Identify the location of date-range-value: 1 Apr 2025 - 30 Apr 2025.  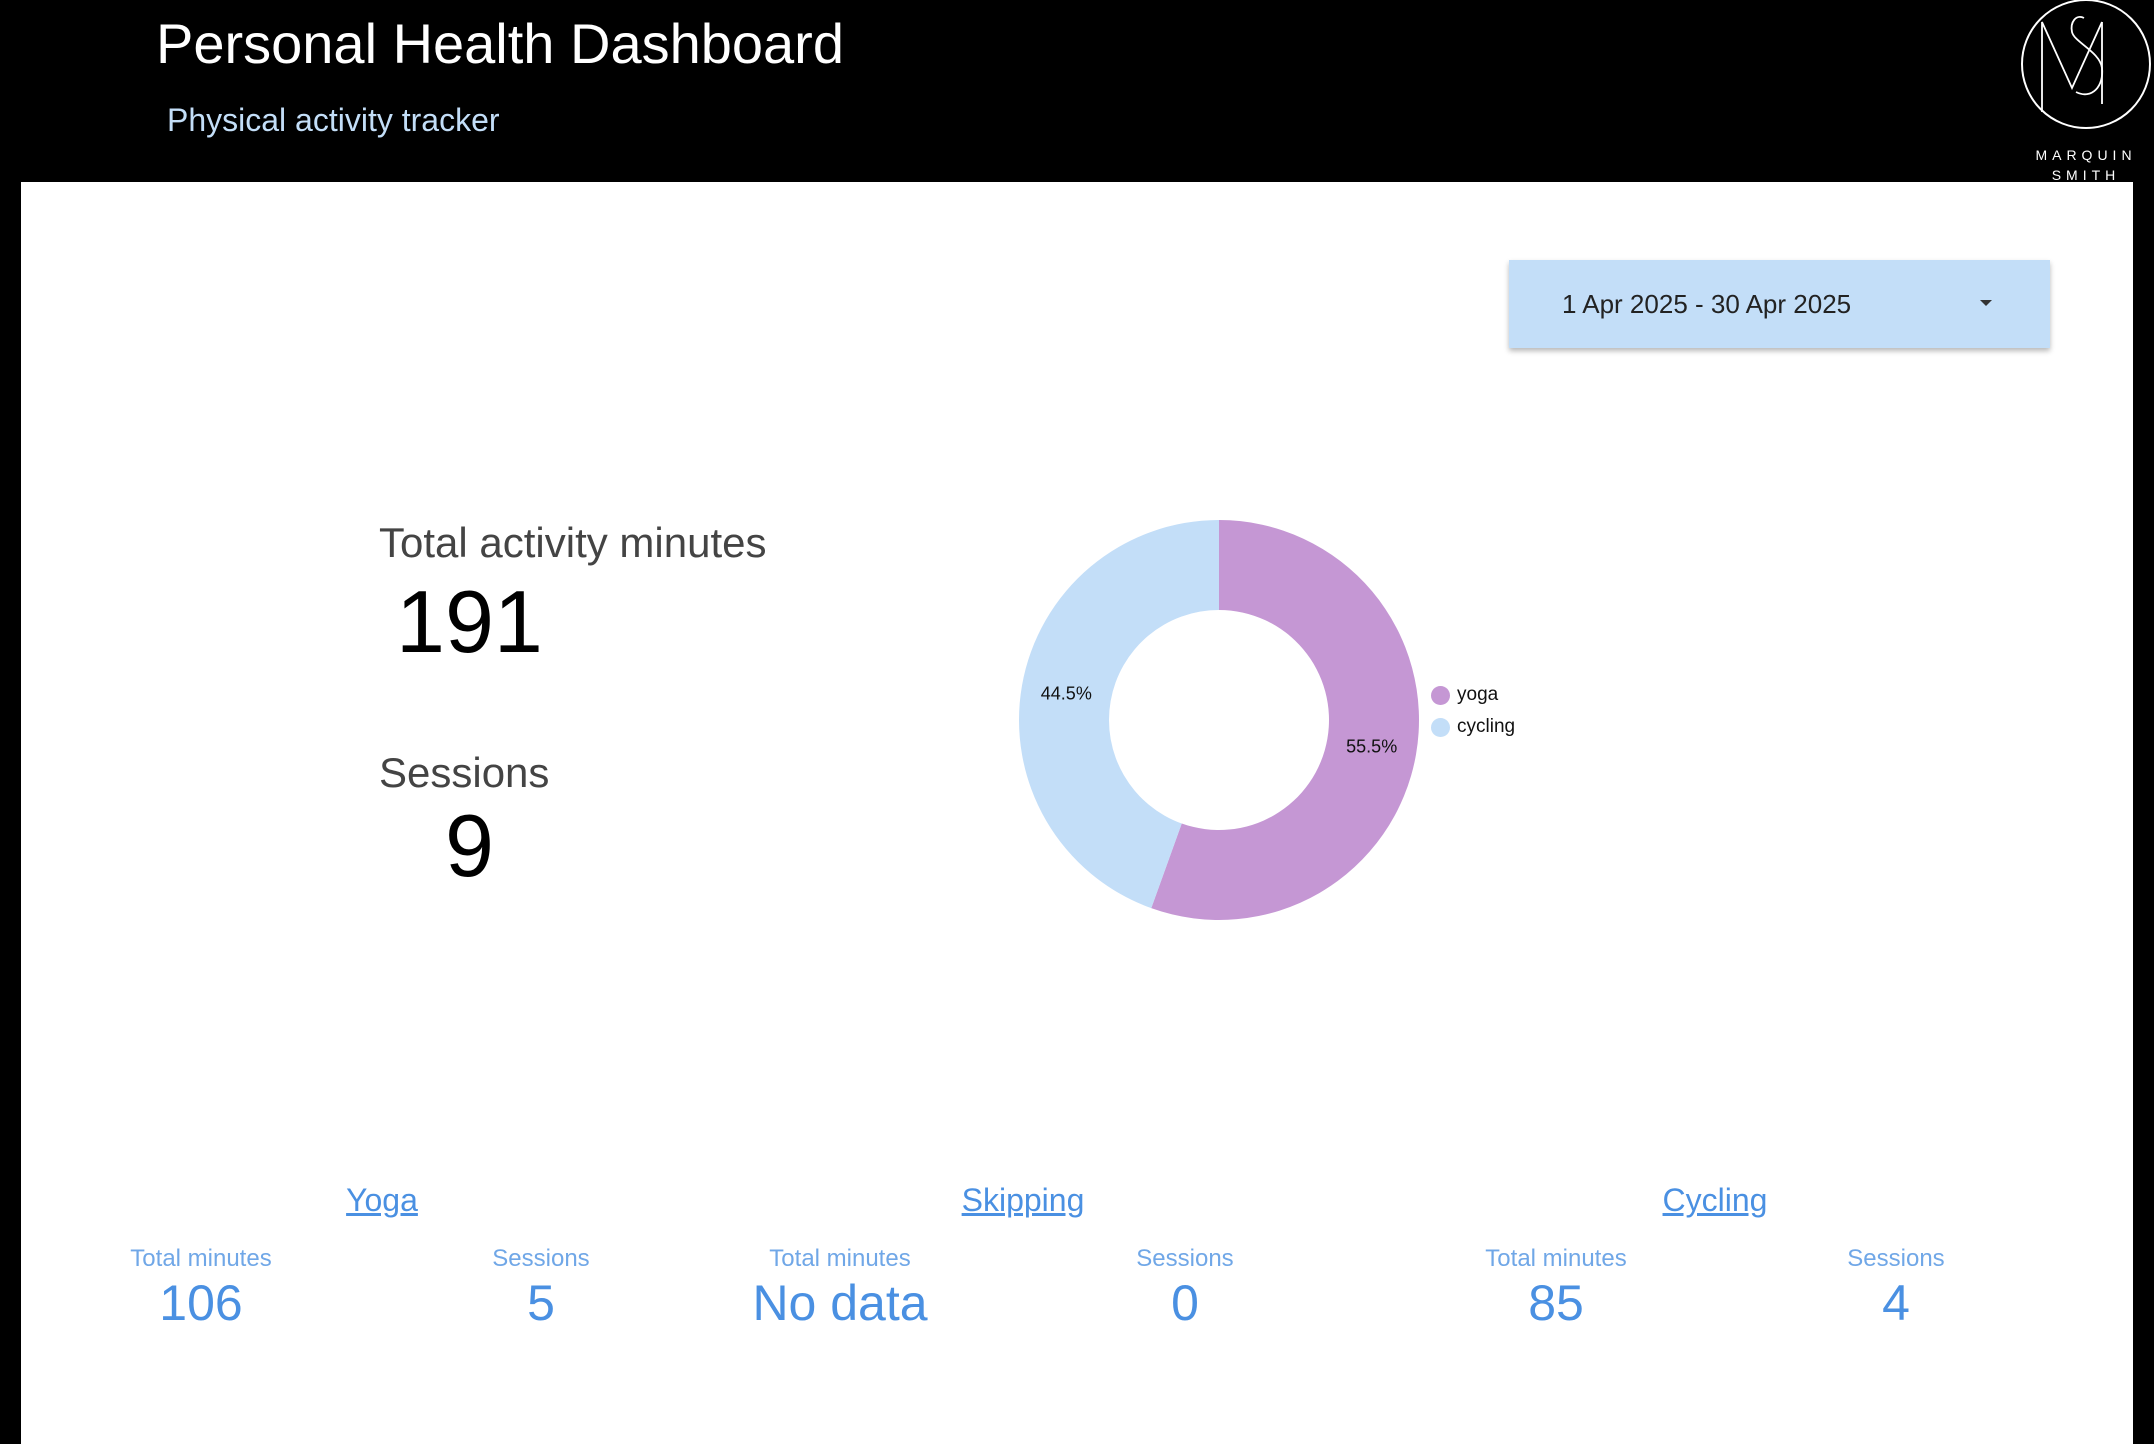
(1707, 304).